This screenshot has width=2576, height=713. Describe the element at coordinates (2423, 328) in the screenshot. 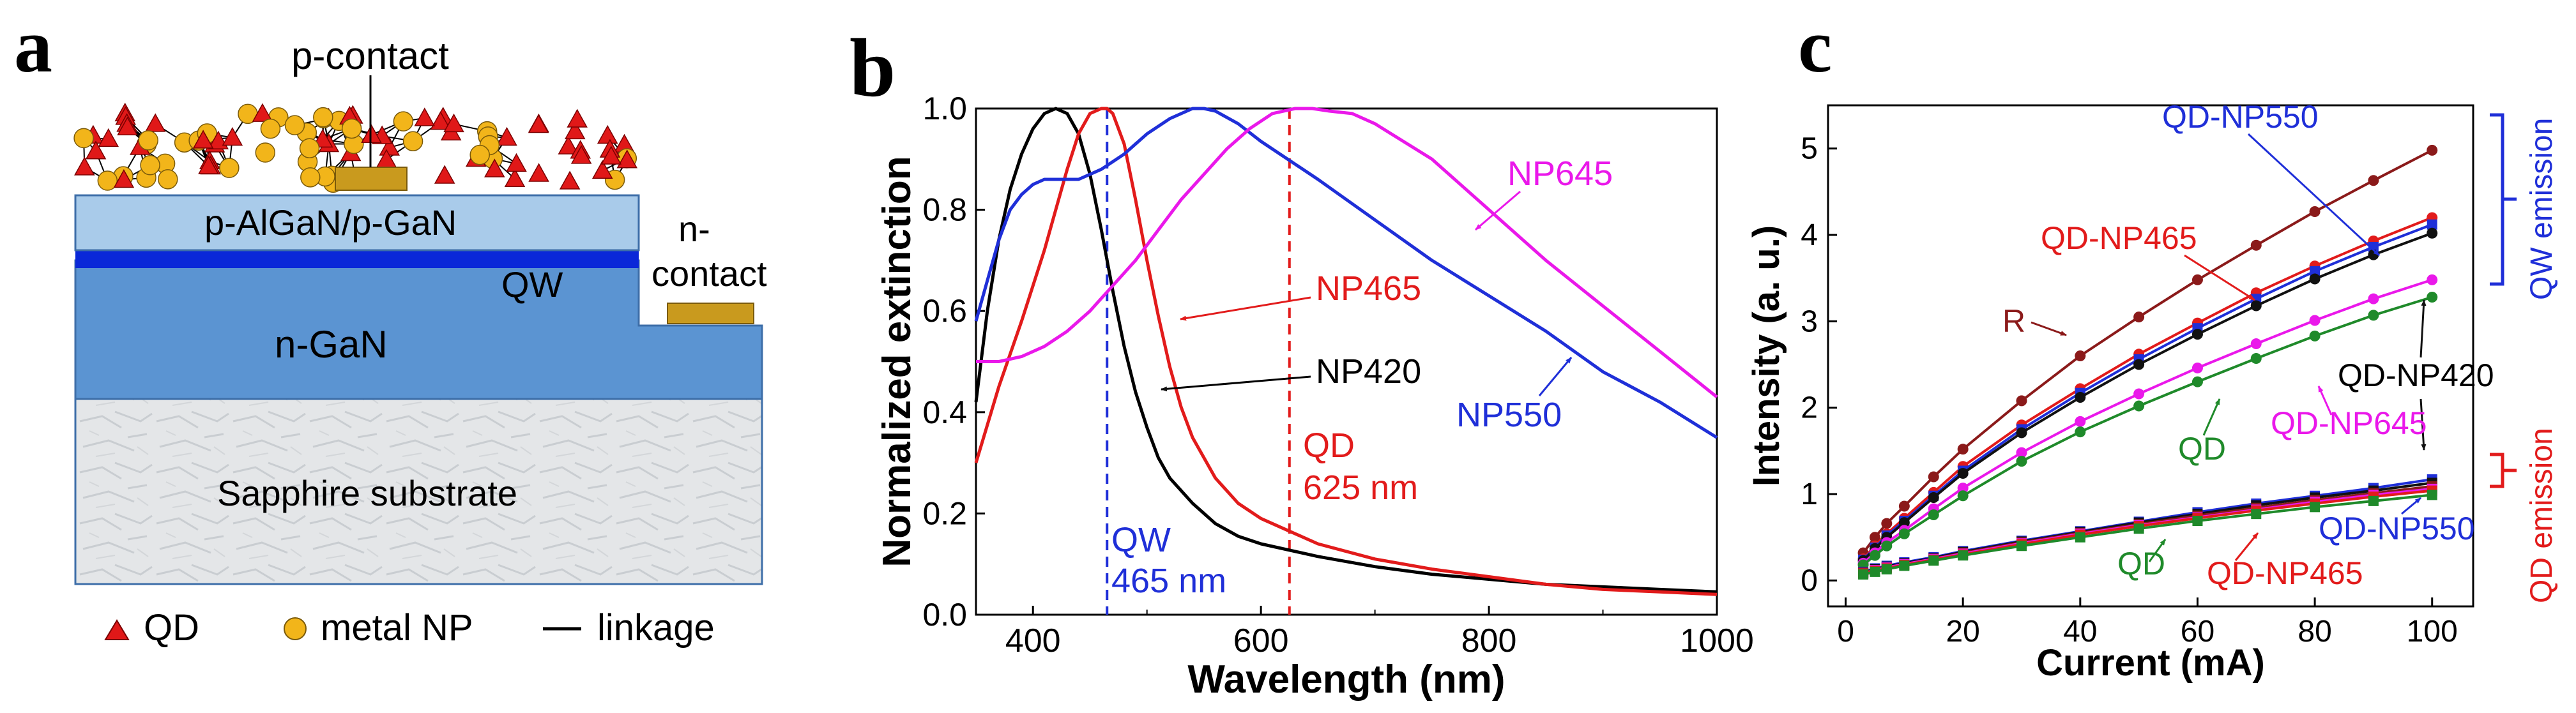

I see `c-arrow-qd-np420-up` at that location.